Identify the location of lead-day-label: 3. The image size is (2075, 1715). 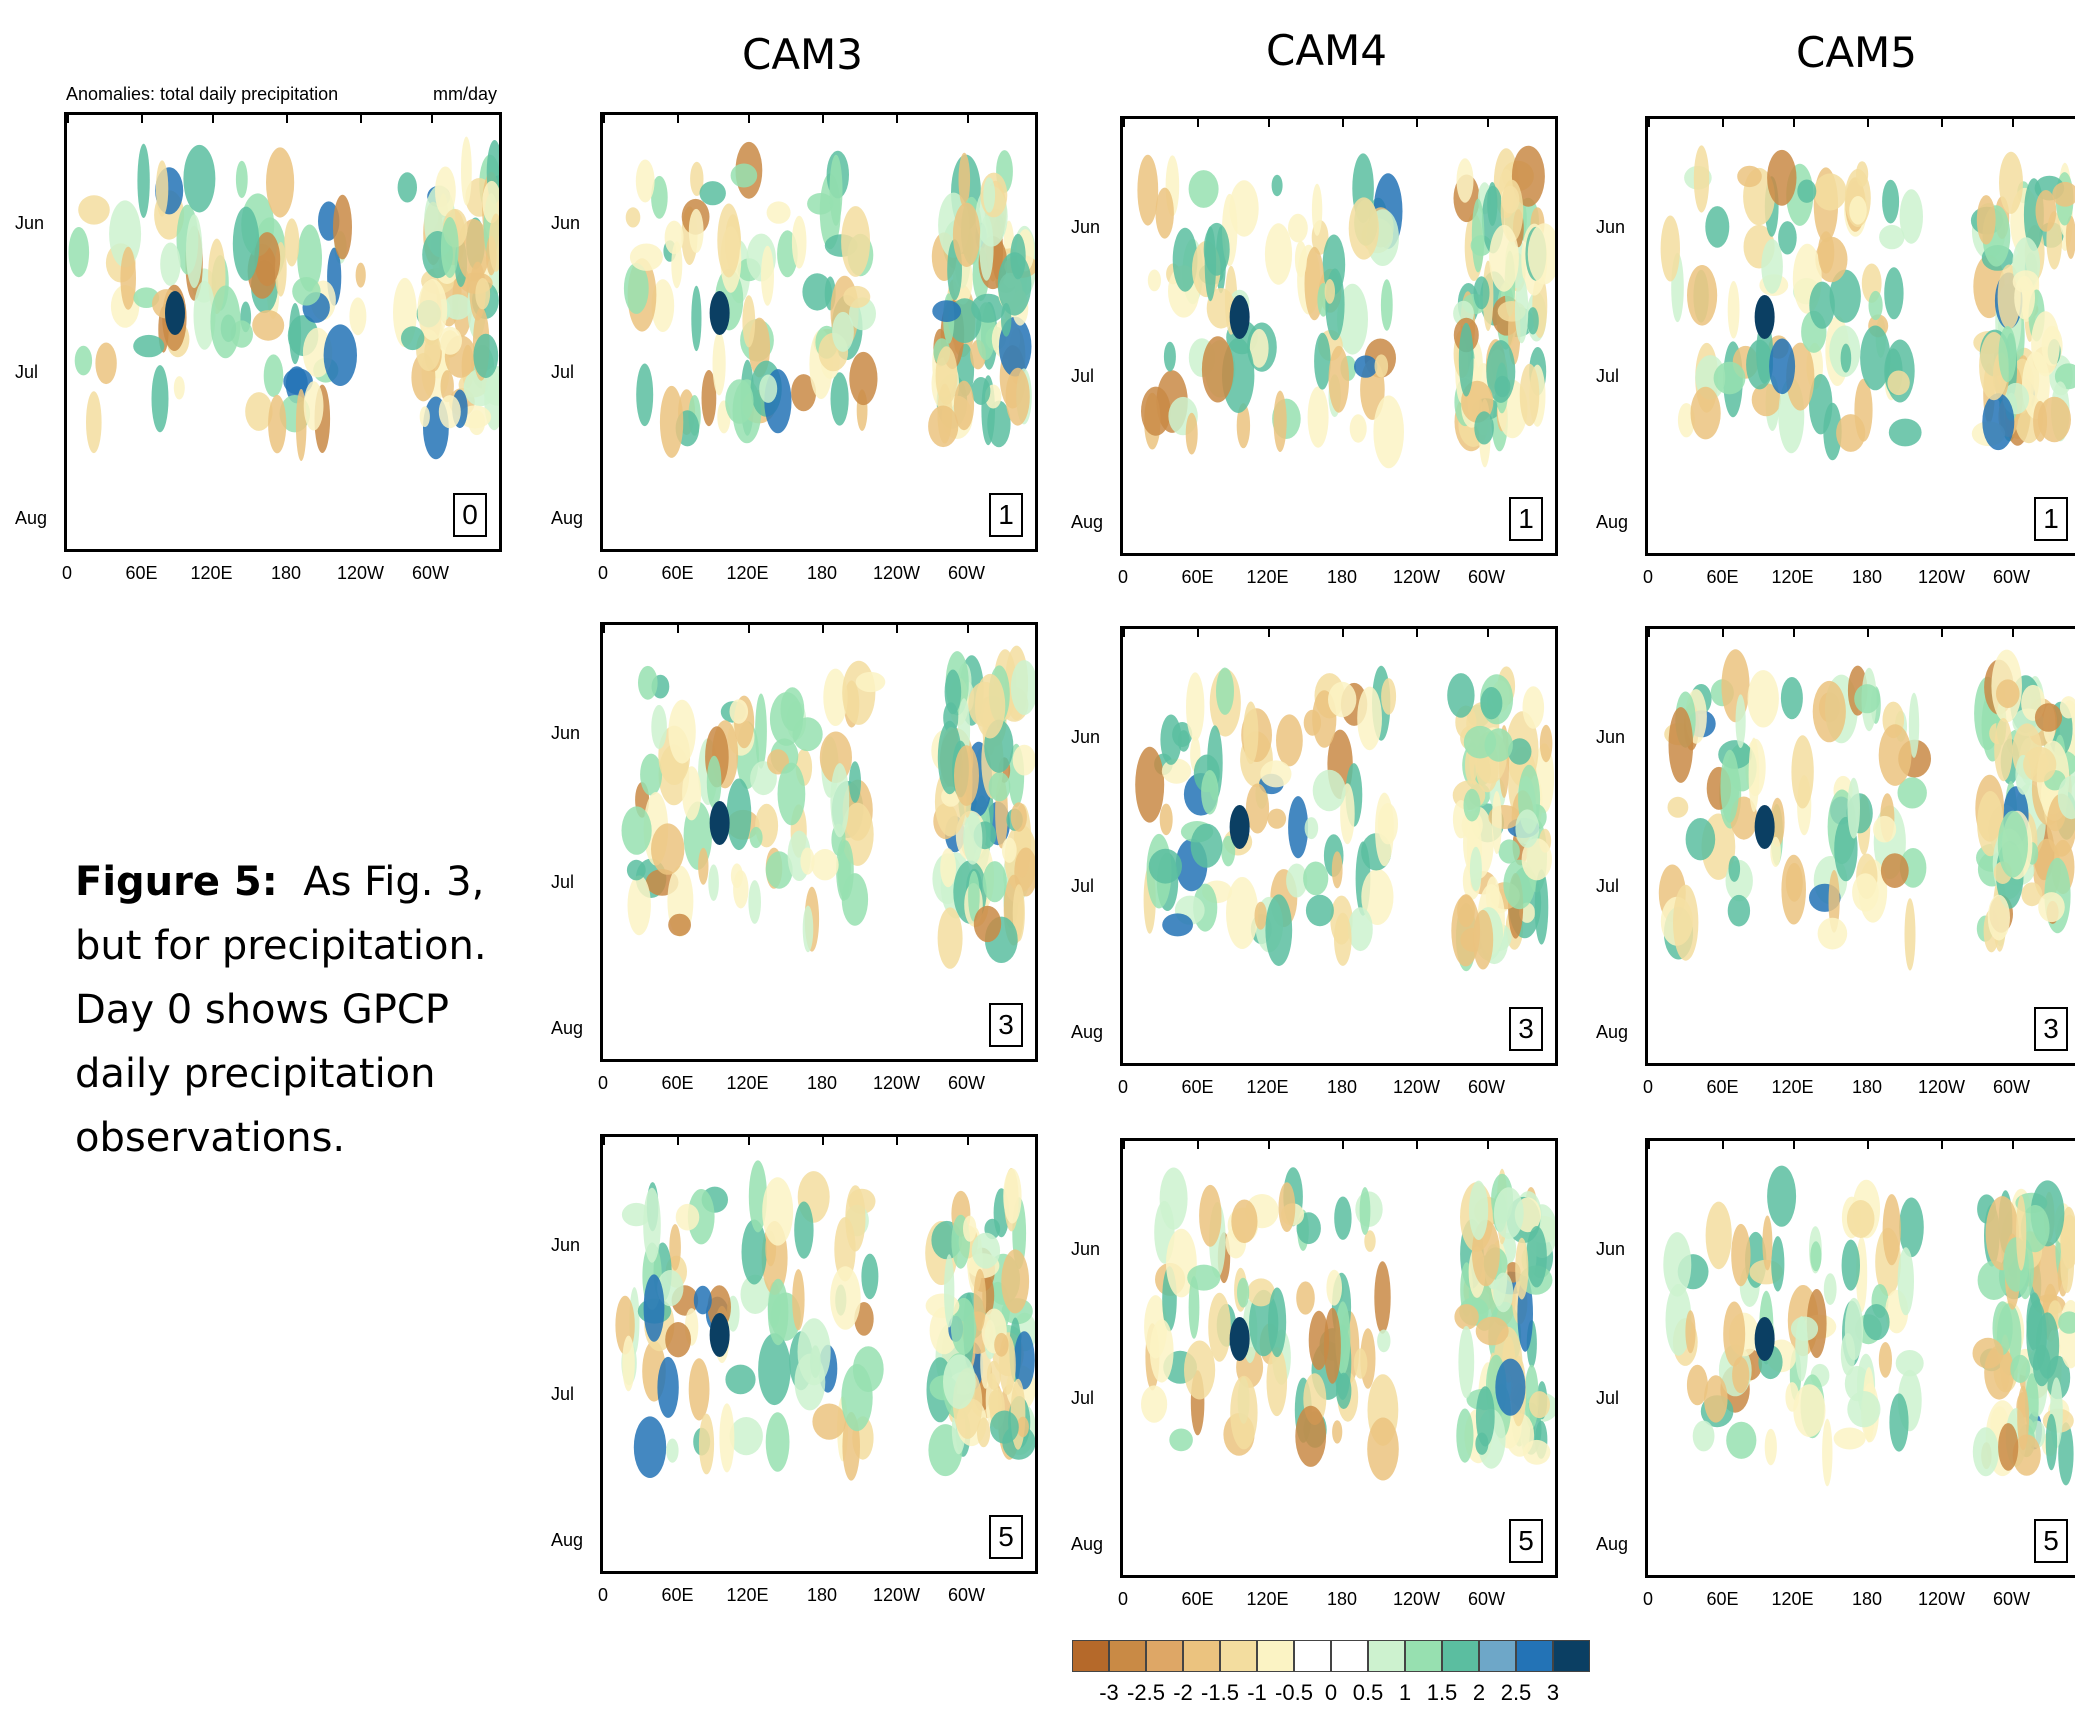
(1006, 1025).